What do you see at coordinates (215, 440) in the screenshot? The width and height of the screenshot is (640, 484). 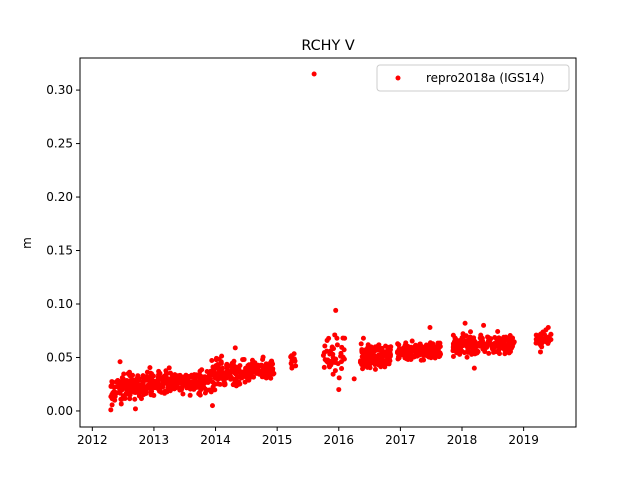 I see `x-tick-label: 2014` at bounding box center [215, 440].